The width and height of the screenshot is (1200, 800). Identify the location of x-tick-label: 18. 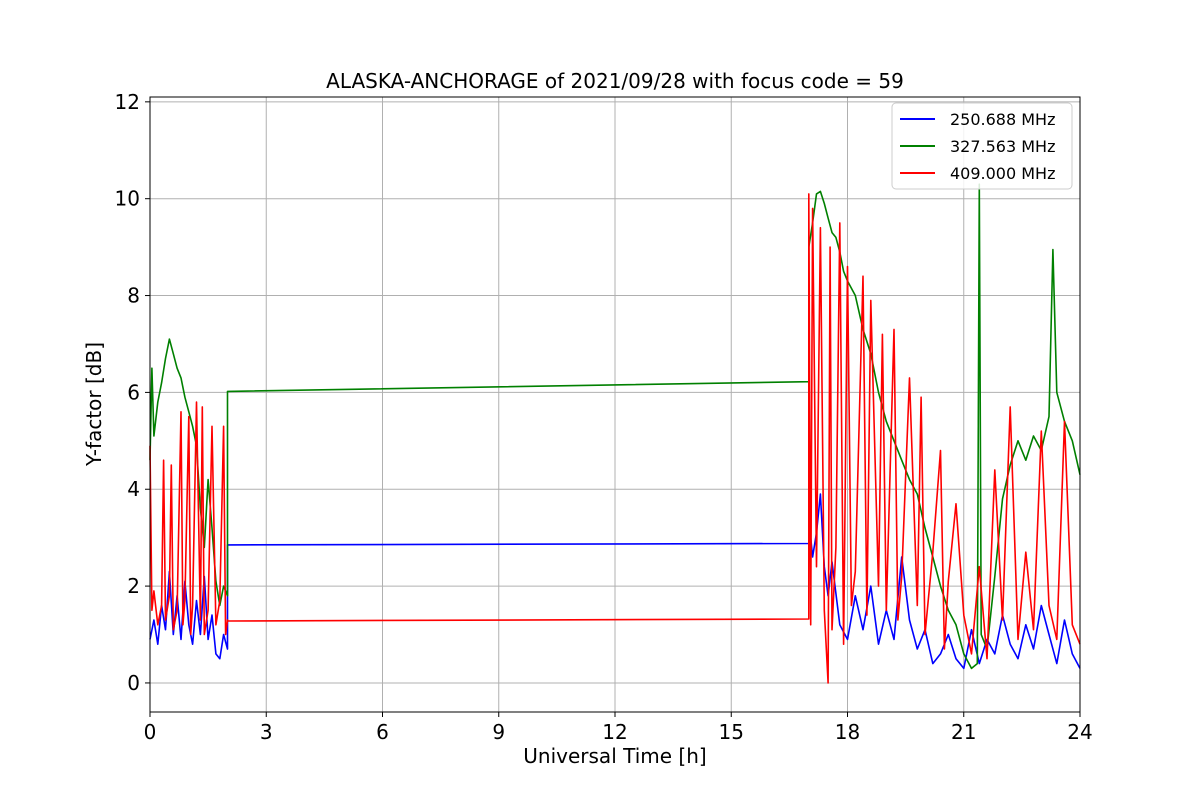
(847, 732).